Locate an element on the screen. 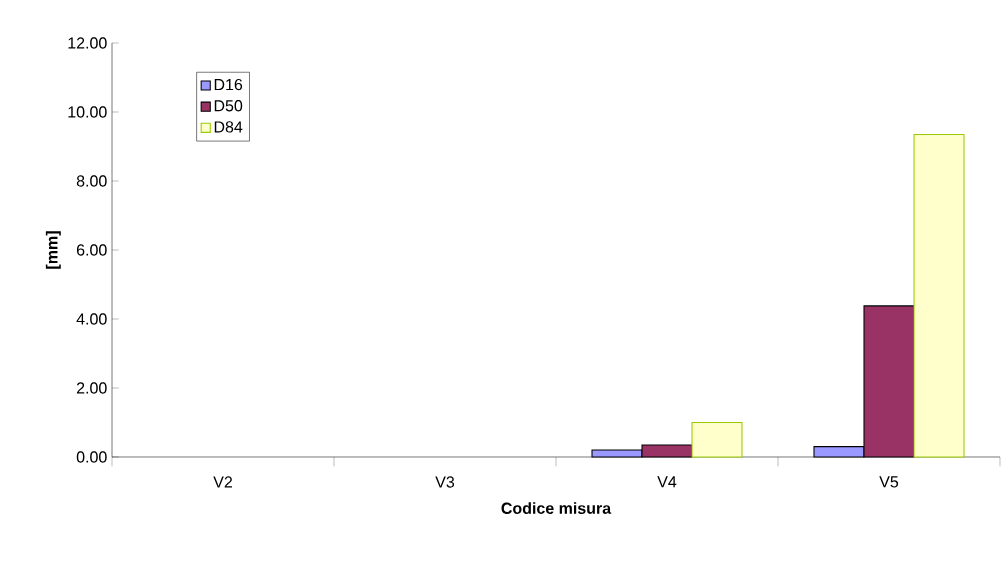 This screenshot has height=563, width=1007. legend-label: D84 is located at coordinates (228, 127).